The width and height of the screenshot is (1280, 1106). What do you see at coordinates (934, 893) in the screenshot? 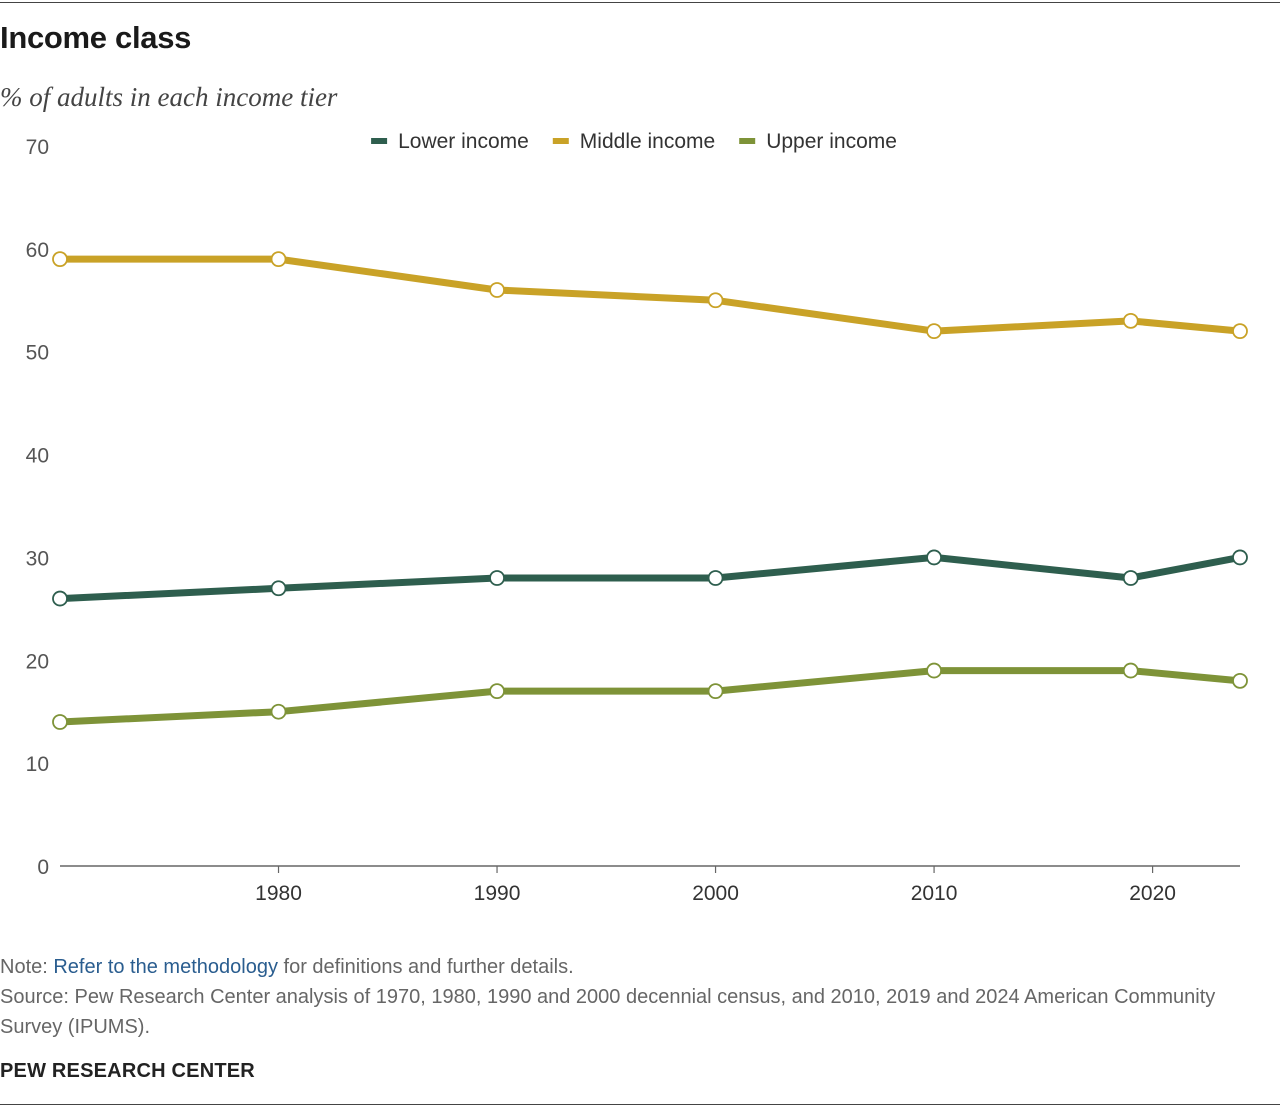
I see `x-tick-label: 2010` at bounding box center [934, 893].